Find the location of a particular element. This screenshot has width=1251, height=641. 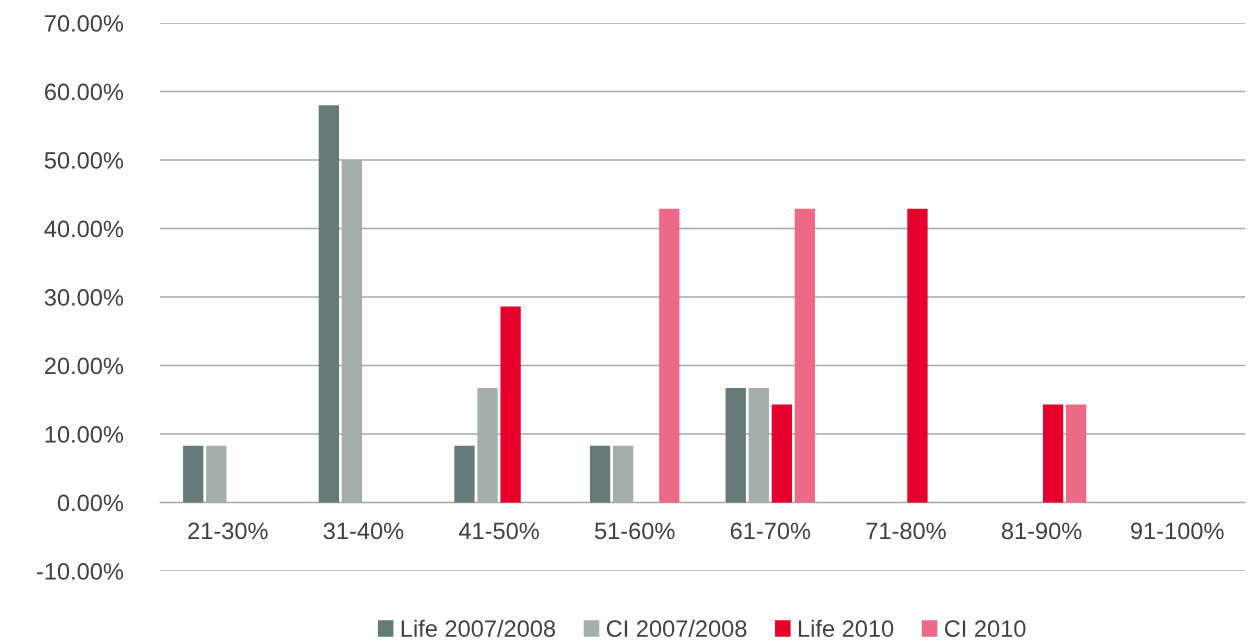

x-tick-label: 51-60% is located at coordinates (634, 531).